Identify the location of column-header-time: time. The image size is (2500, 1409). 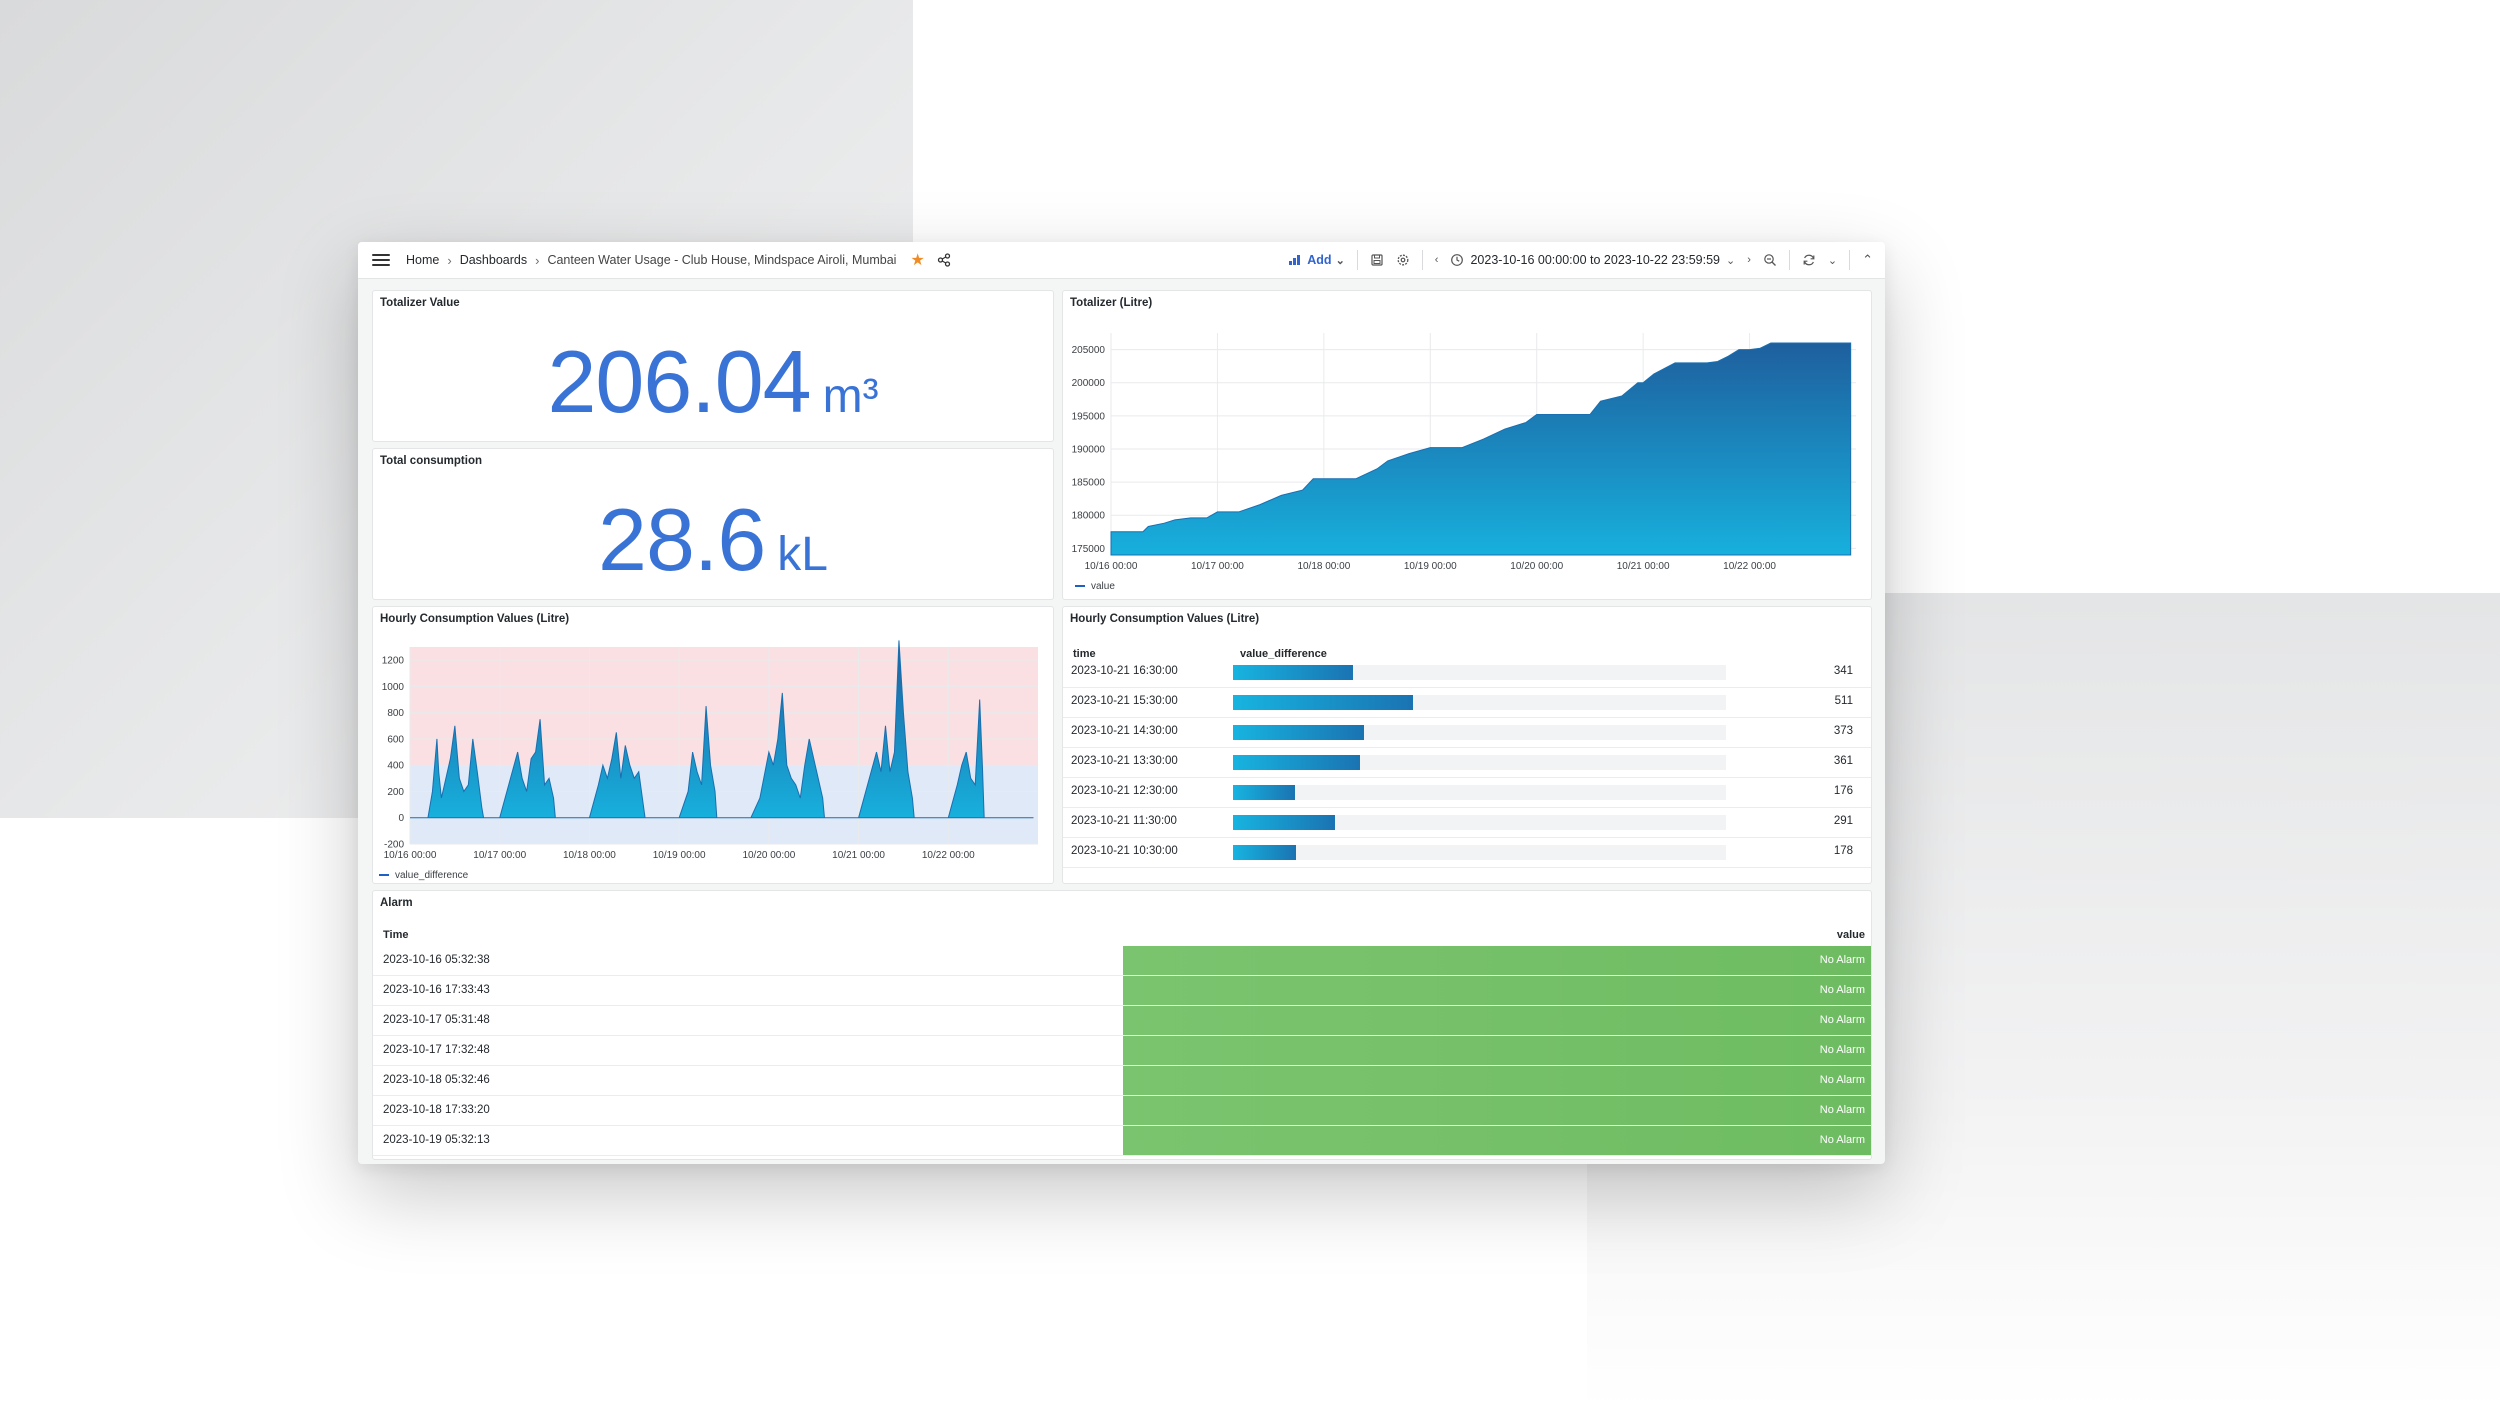
(1084, 654).